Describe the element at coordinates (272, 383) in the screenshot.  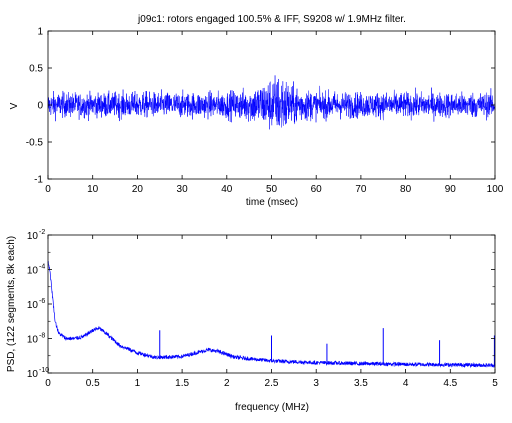
I see `frequency-tick-label: 2.5` at that location.